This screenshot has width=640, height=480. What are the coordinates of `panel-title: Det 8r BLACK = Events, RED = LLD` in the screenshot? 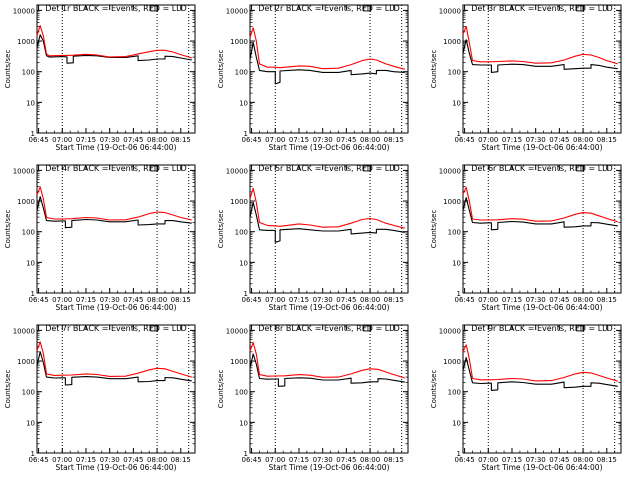 It's located at (329, 328).